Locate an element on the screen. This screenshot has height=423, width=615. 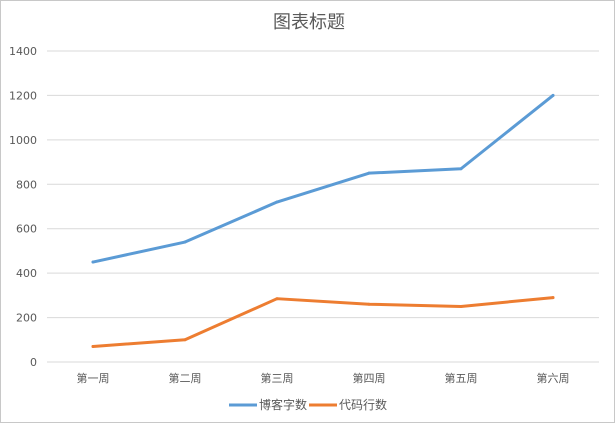
x-tick-label: 第五周 is located at coordinates (461, 378).